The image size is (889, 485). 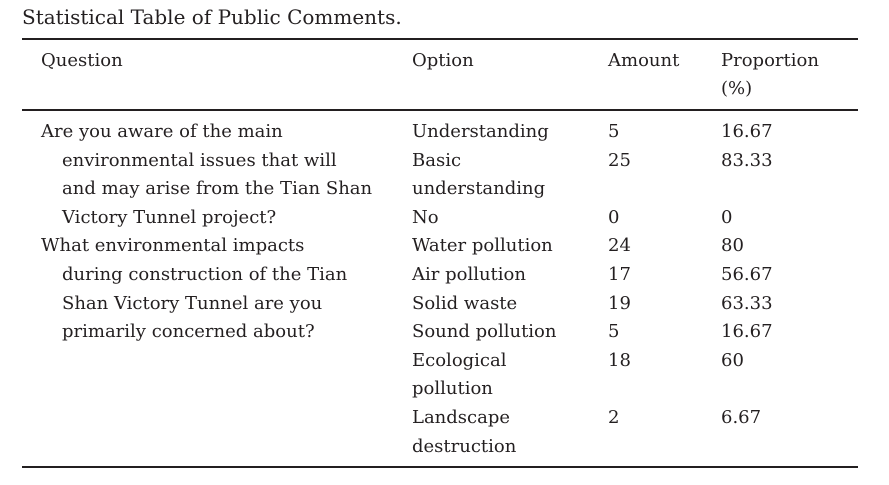 I want to click on proportion-cell: 56.67, so click(x=747, y=274).